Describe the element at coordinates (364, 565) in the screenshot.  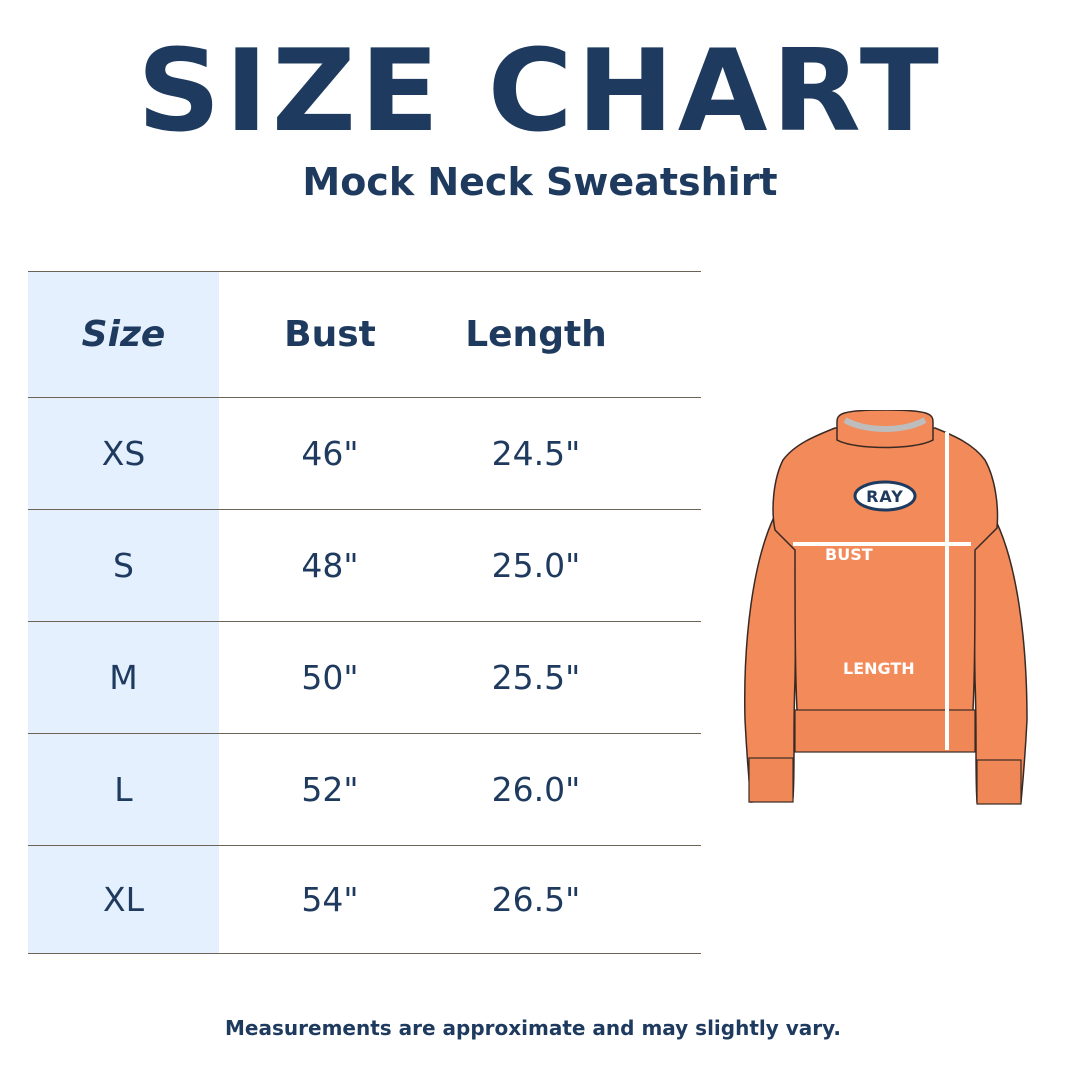
I see `table-row: S 48" 25.0"` at that location.